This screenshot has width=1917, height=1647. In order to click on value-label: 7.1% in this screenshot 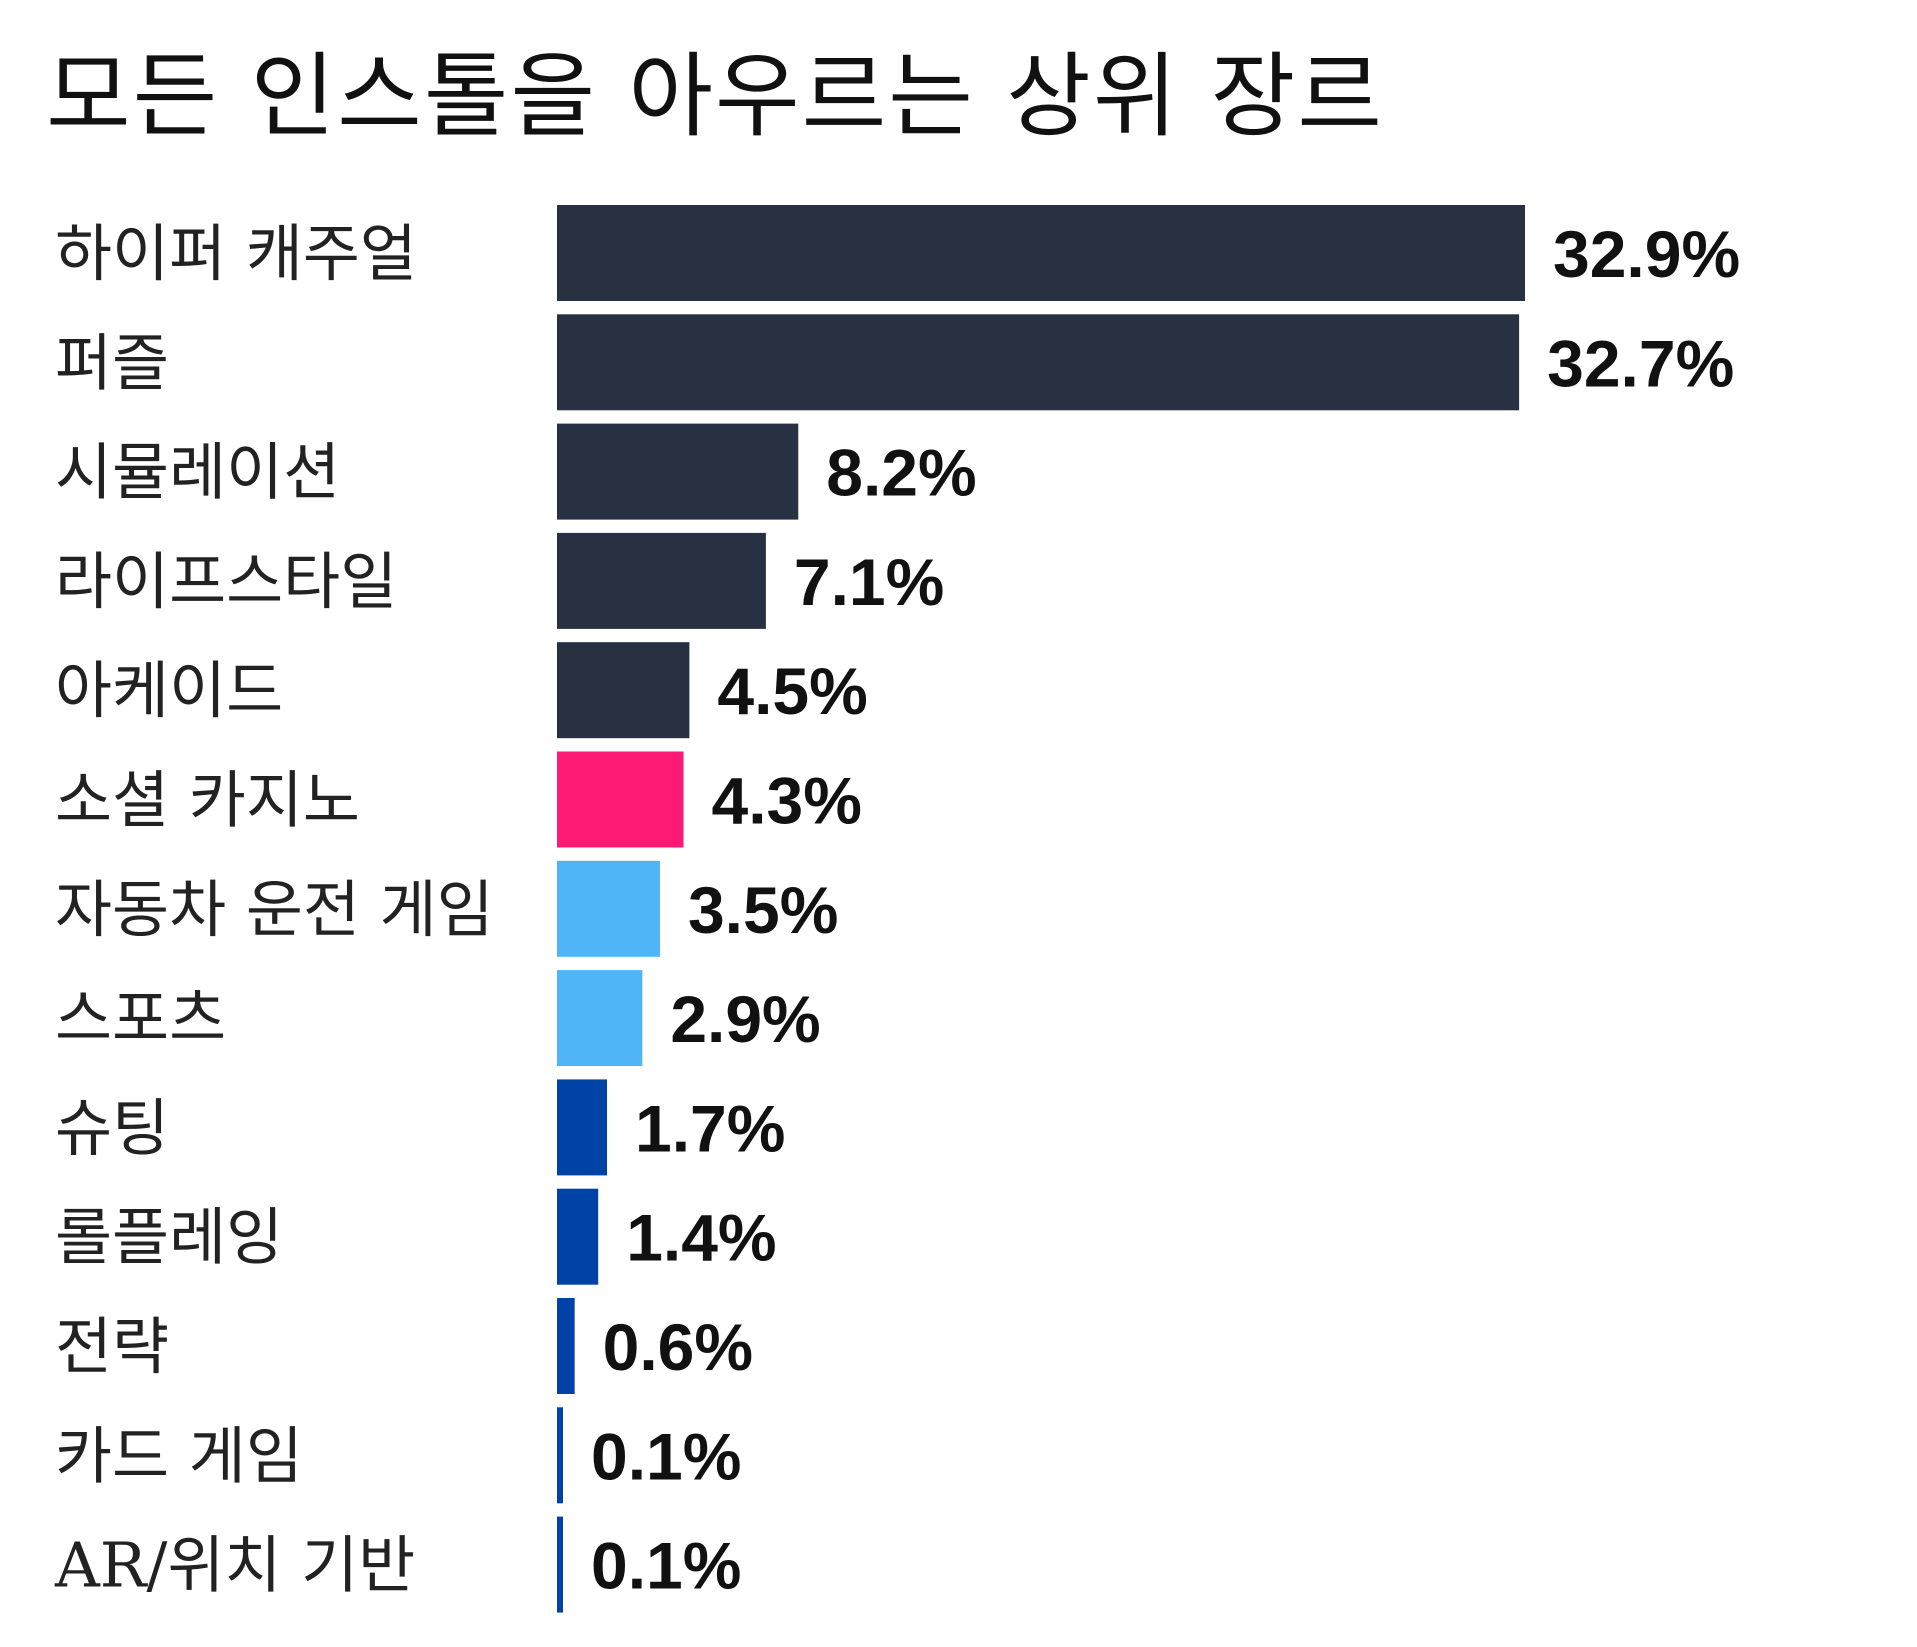, I will do `click(869, 582)`.